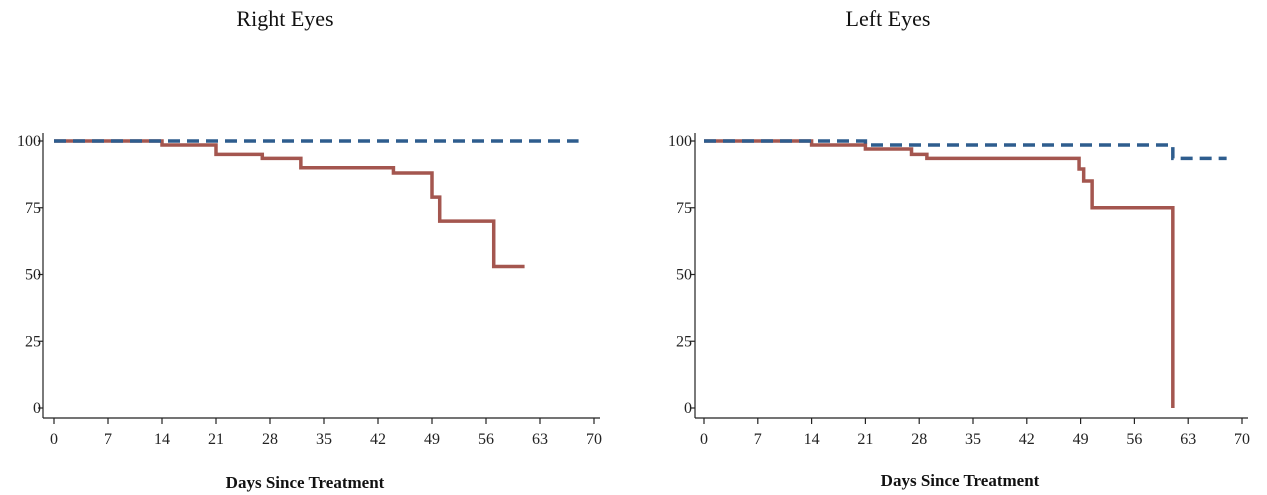  I want to click on series-line-solid, so click(289, 204).